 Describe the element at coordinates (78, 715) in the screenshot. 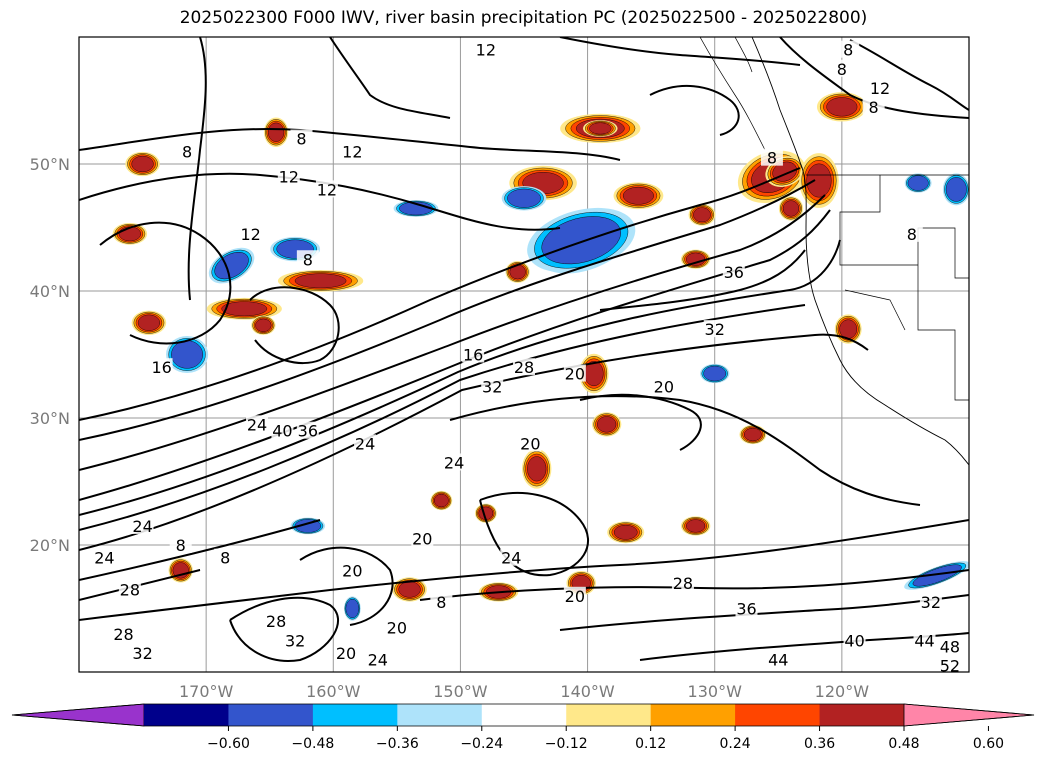

I see `colorbar-extend-low` at that location.